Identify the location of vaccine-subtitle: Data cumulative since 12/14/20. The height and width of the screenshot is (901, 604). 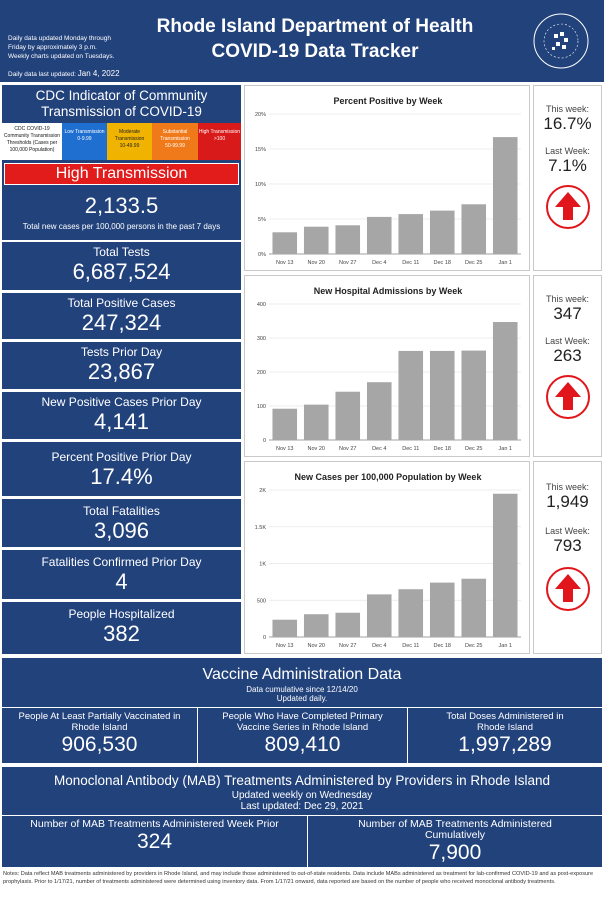
(302, 689).